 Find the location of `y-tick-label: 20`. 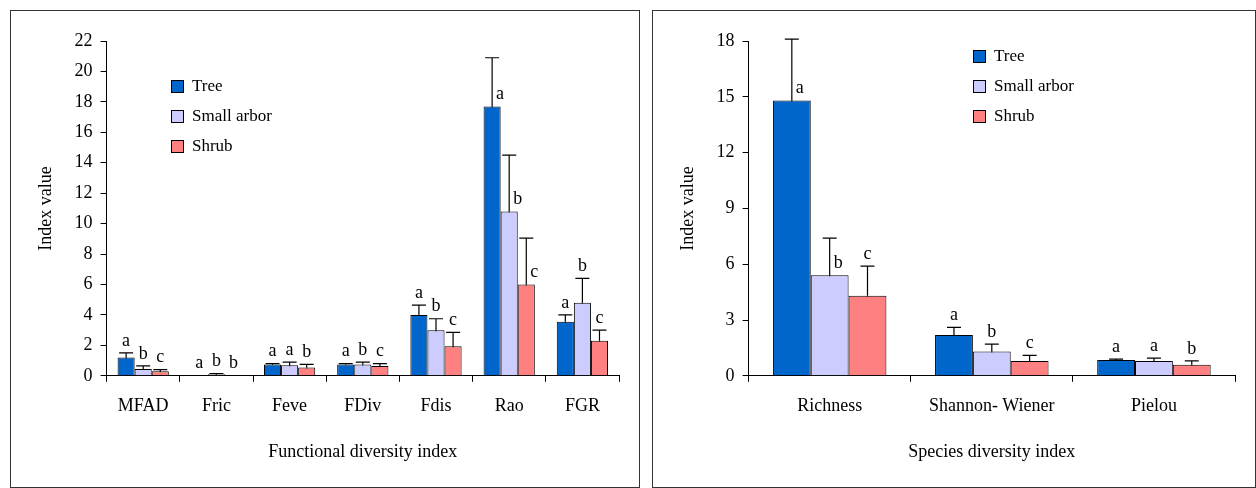

y-tick-label: 20 is located at coordinates (83, 70).